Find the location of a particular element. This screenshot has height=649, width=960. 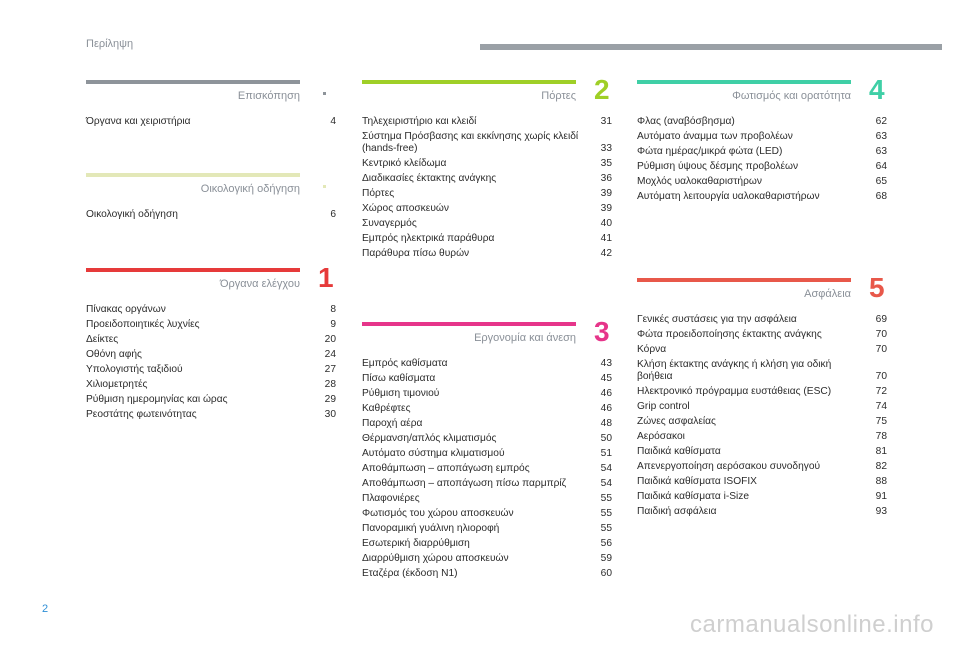

toc-entry-page: 64 is located at coordinates (881, 166).